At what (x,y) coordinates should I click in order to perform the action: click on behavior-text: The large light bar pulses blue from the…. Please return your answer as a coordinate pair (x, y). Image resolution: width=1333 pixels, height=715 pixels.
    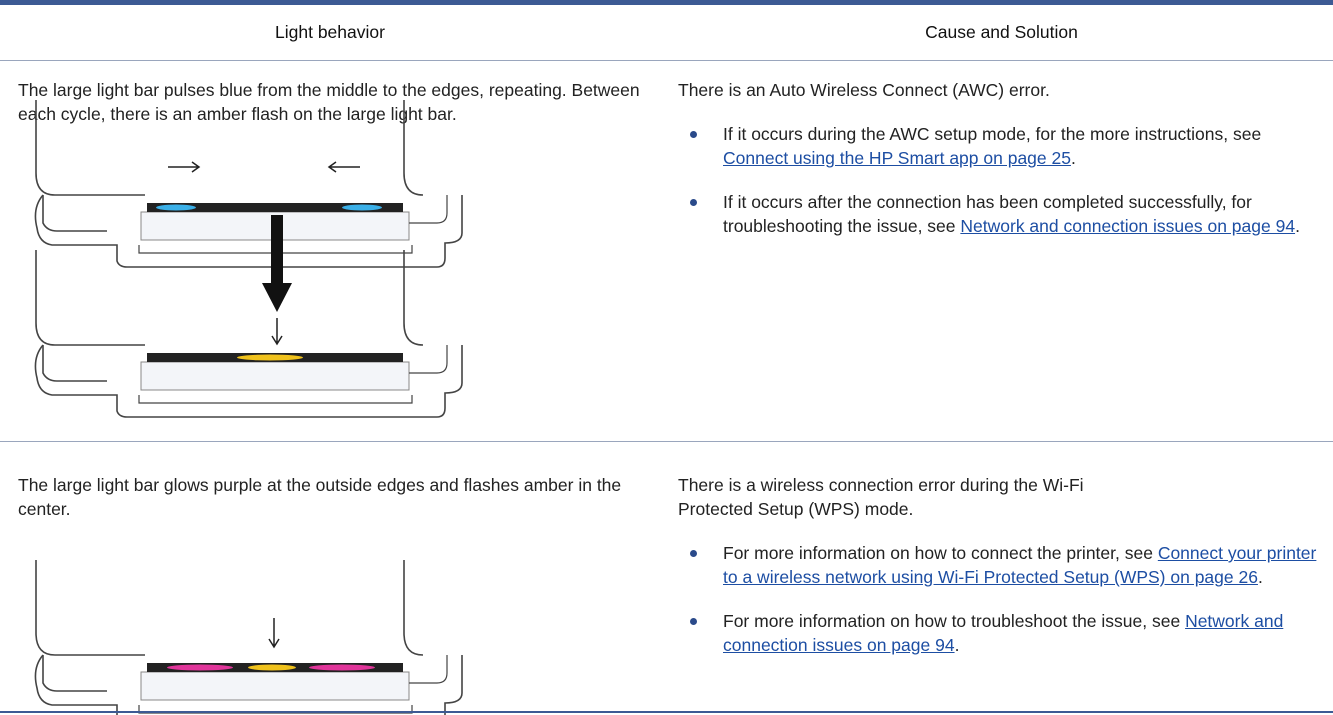
    Looking at the image, I should click on (329, 102).